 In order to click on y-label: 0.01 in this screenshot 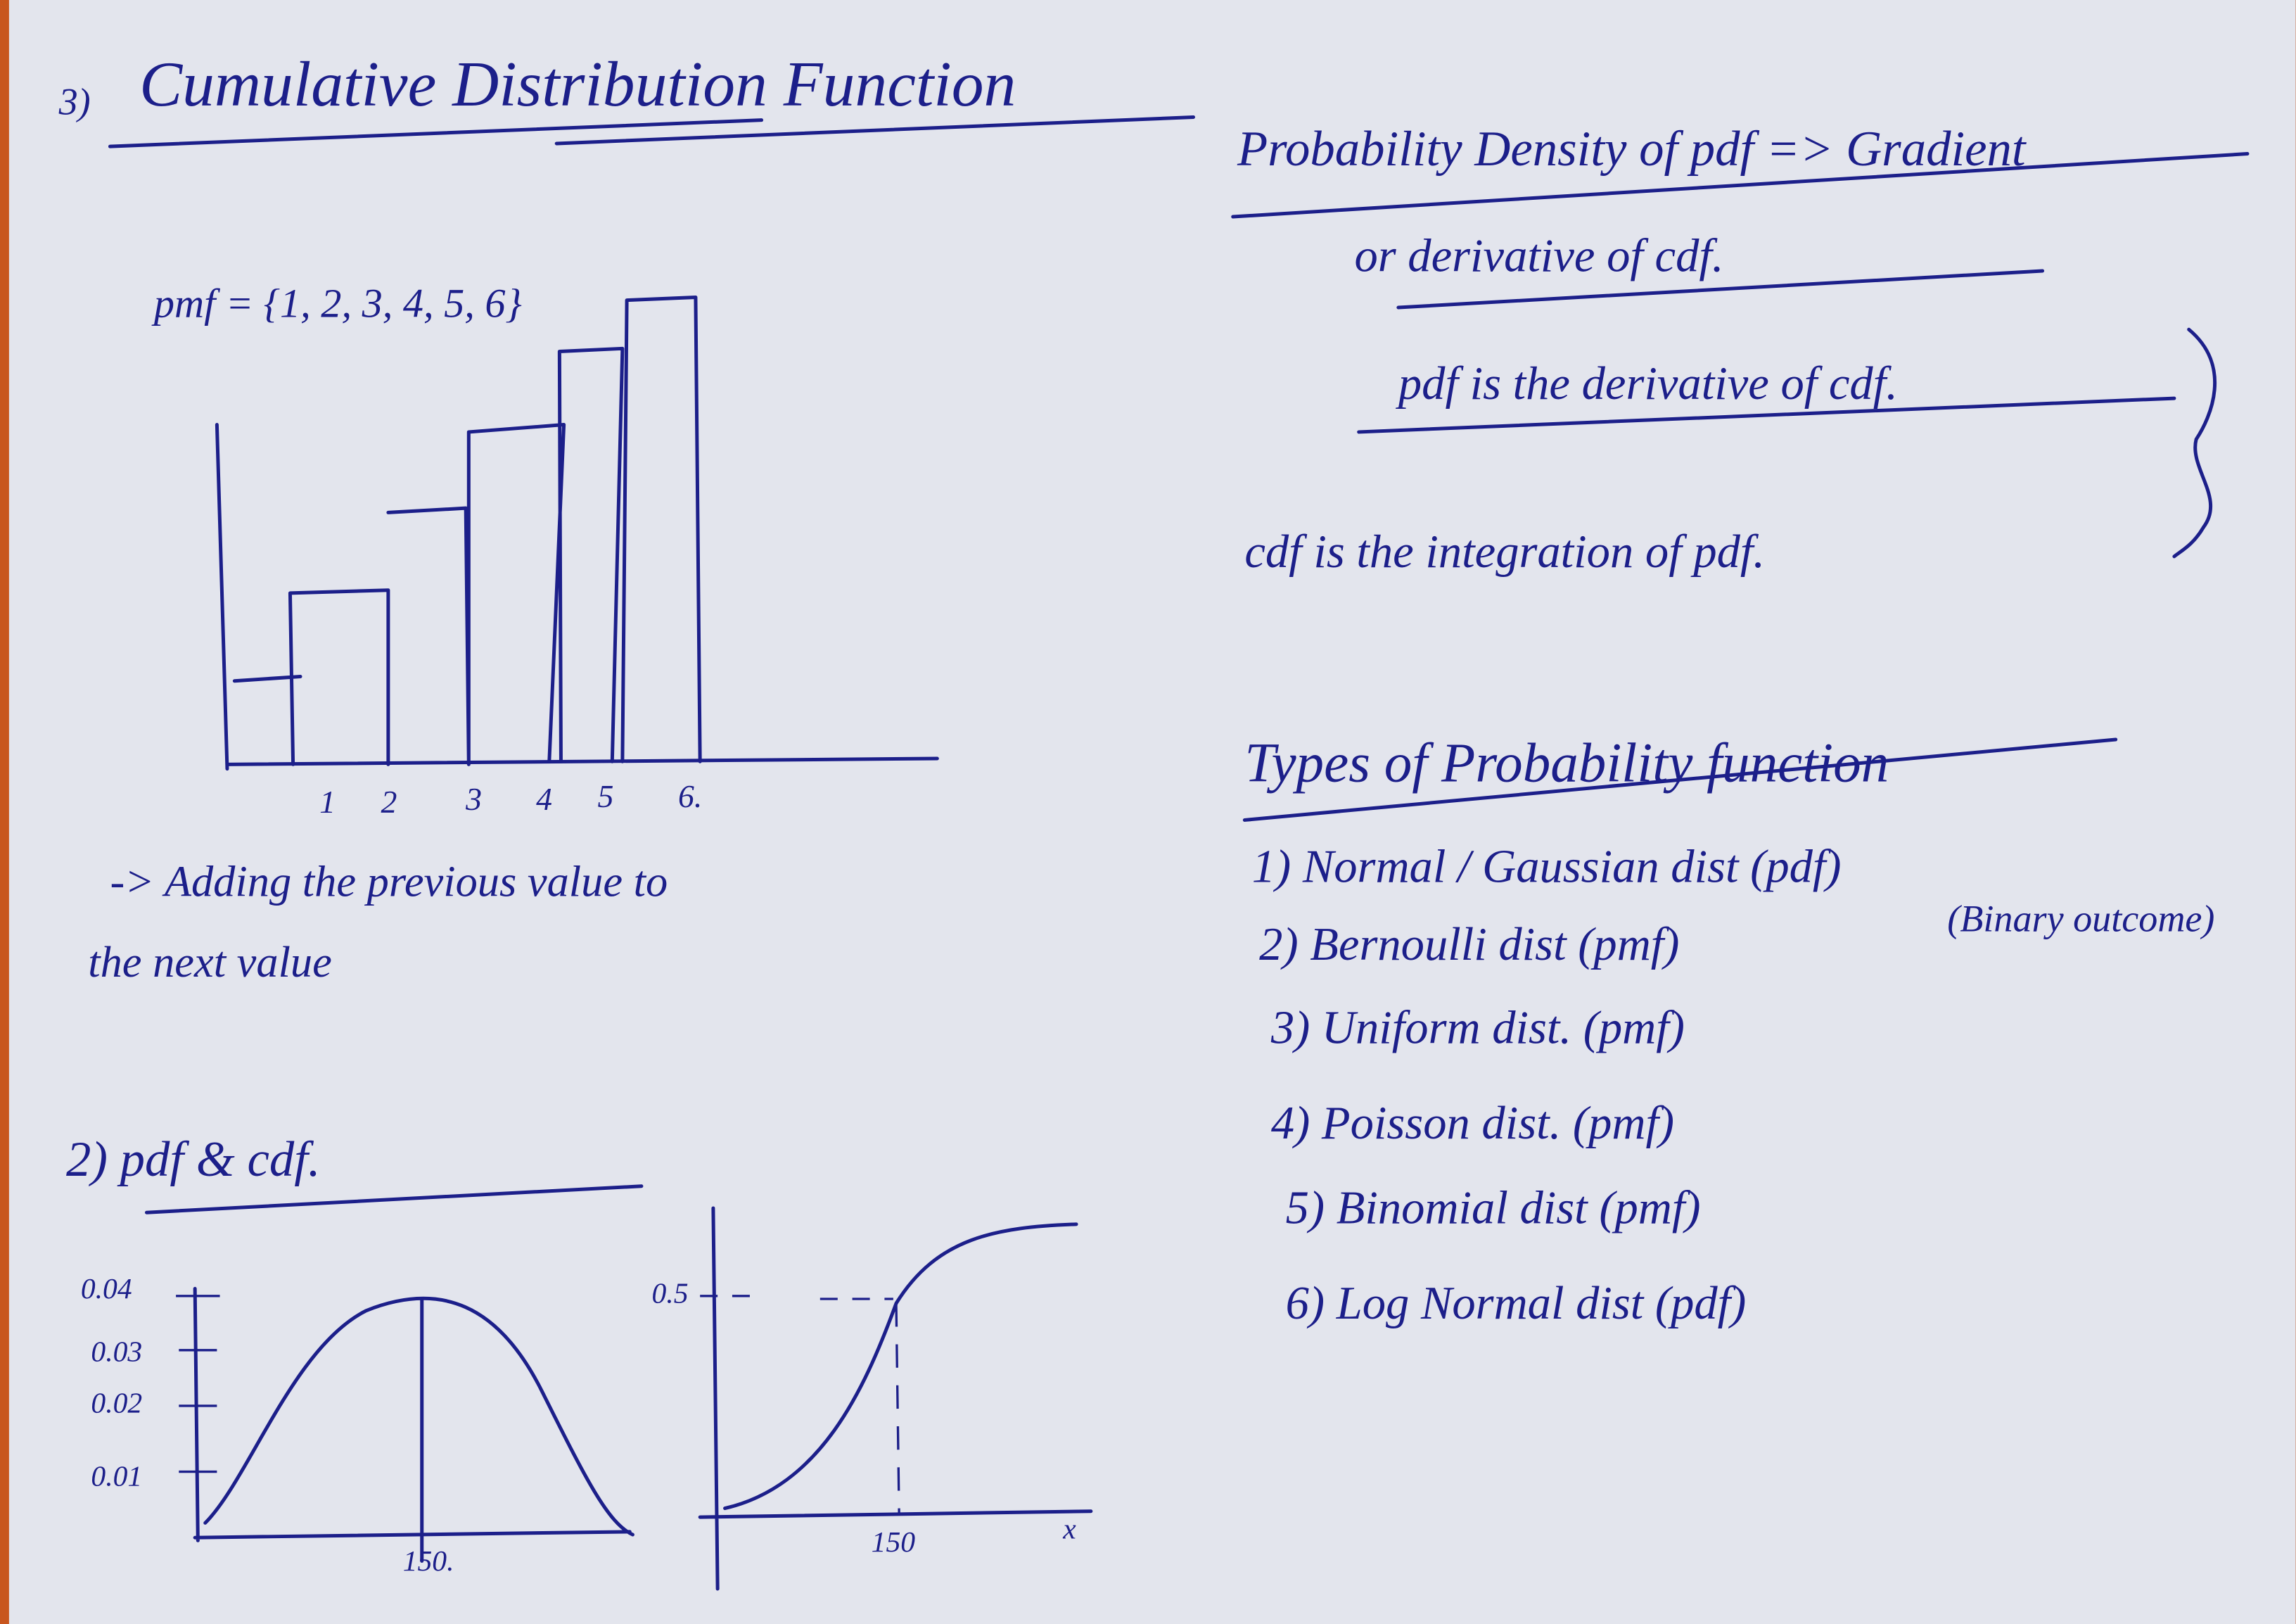, I will do `click(117, 1477)`.